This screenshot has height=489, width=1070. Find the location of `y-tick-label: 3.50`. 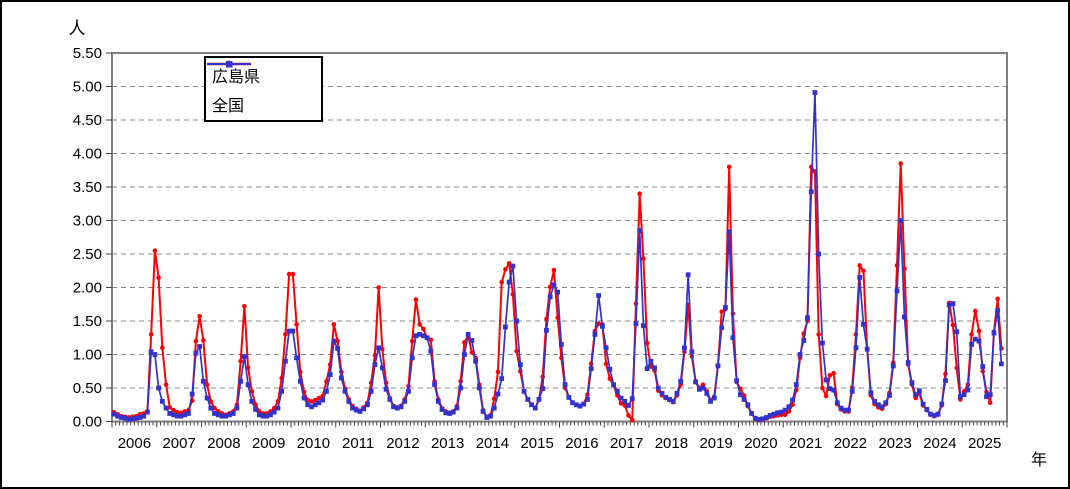

y-tick-label: 3.50 is located at coordinates (87, 187).